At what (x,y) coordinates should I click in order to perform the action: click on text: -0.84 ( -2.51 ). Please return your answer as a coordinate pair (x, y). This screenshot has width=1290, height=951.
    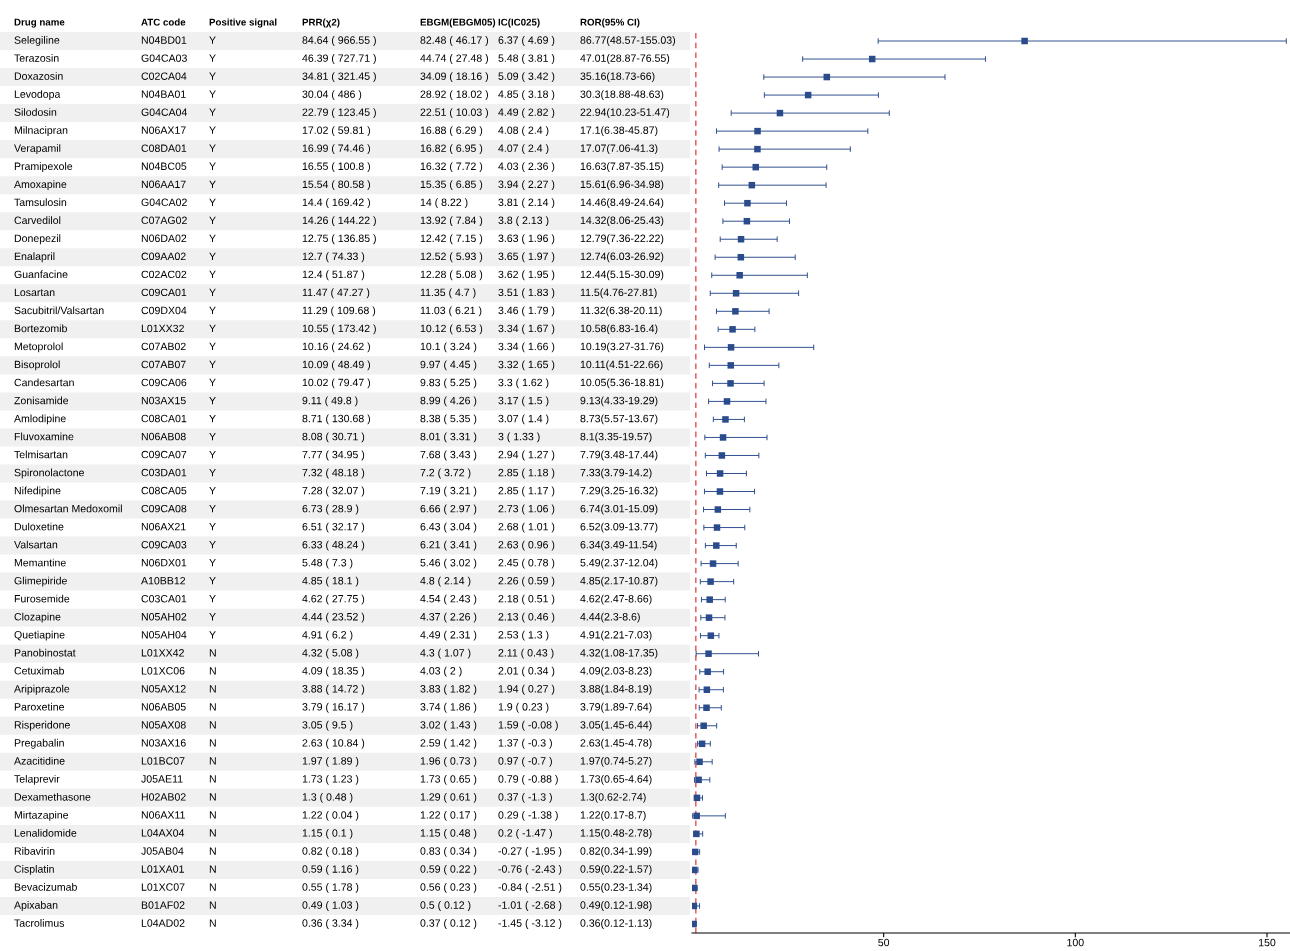
    Looking at the image, I should click on (530, 888).